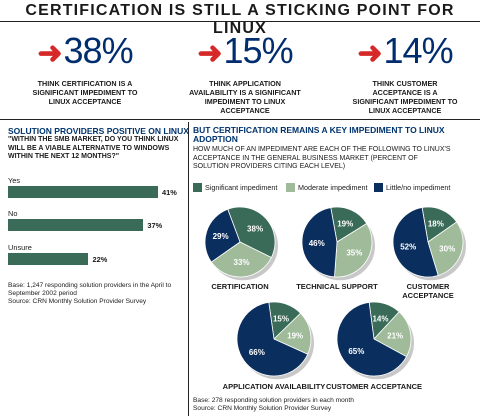  I want to click on pie-slice-label: 46%, so click(317, 243).